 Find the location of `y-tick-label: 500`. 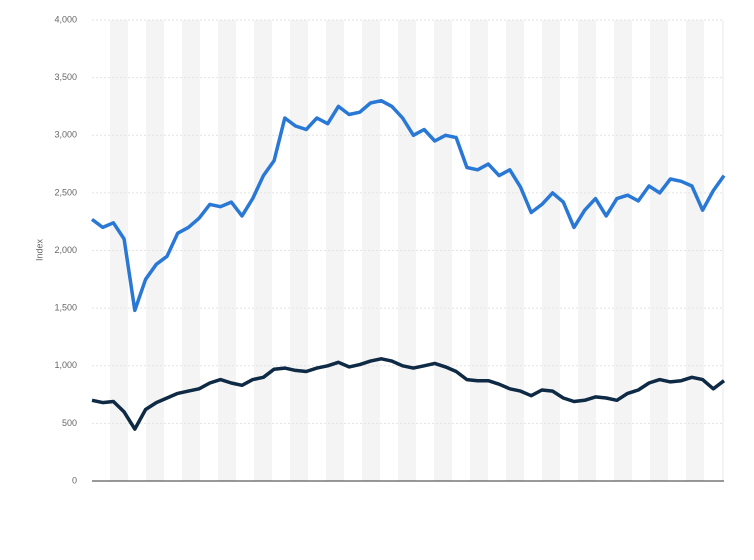

y-tick-label: 500 is located at coordinates (69, 423).